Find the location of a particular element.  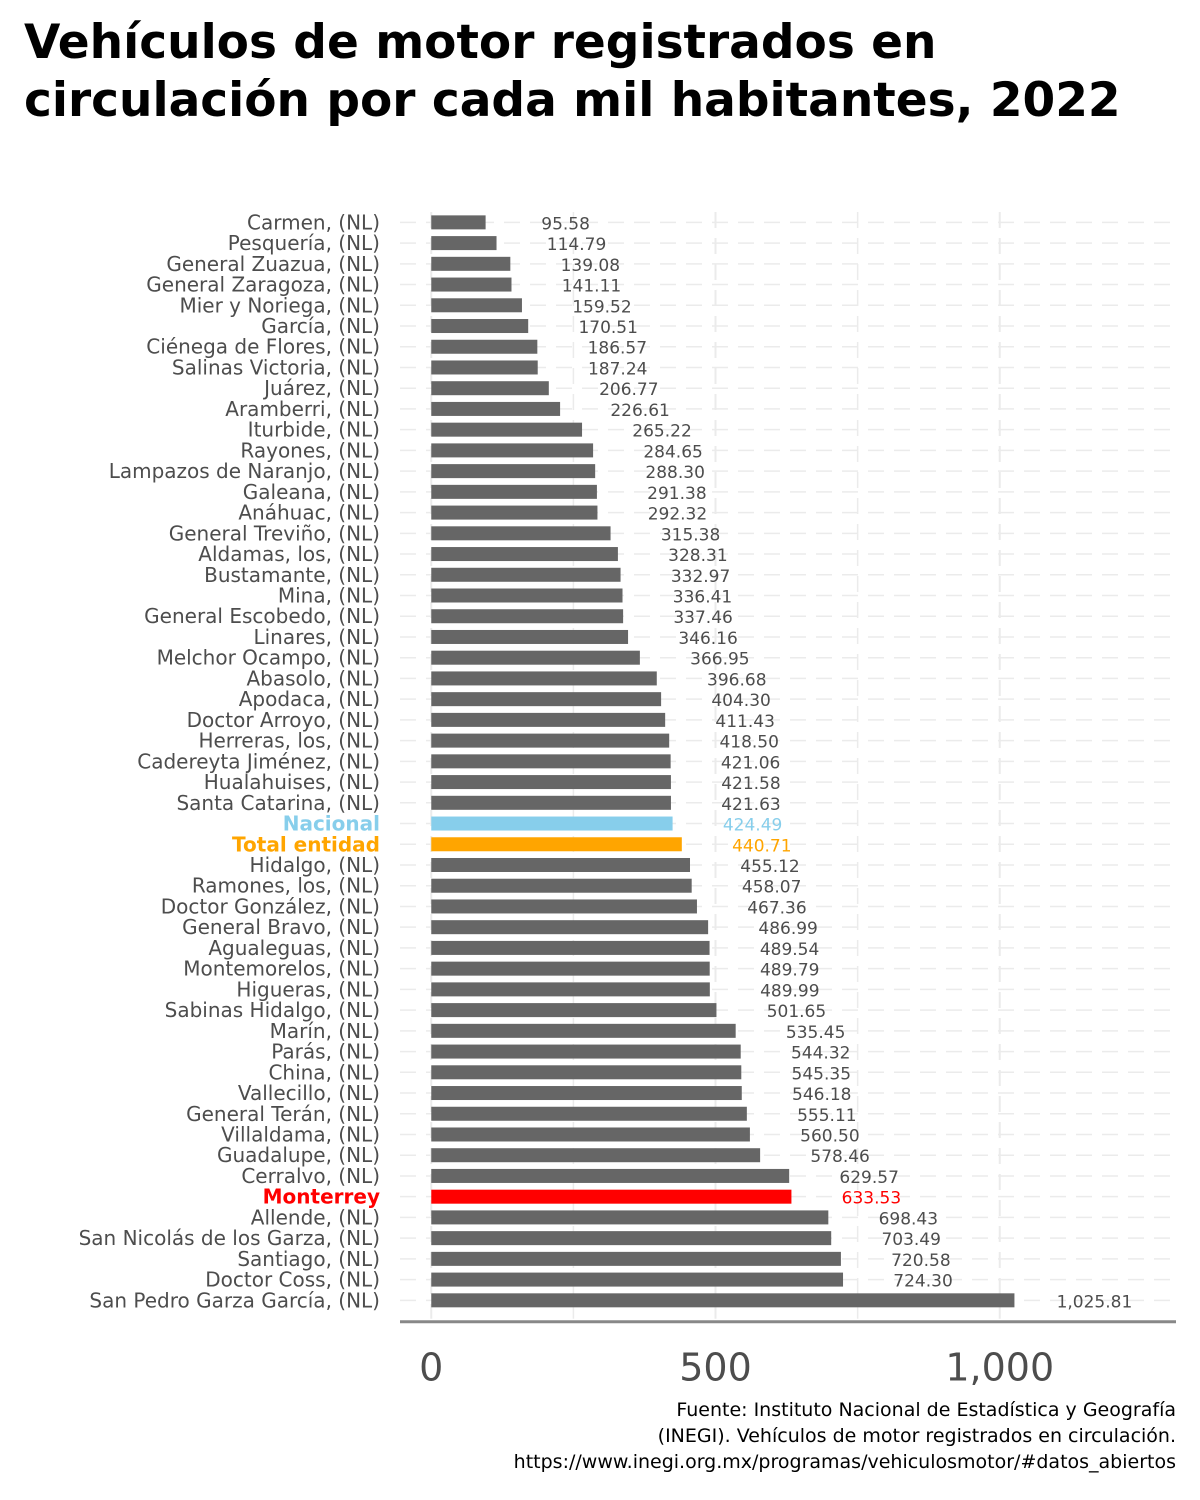

value-label: 170.51 is located at coordinates (607, 328).